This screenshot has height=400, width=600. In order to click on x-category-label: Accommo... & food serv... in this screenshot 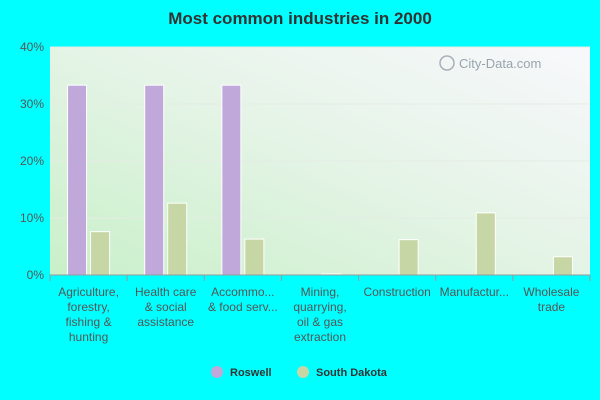, I will do `click(243, 299)`.